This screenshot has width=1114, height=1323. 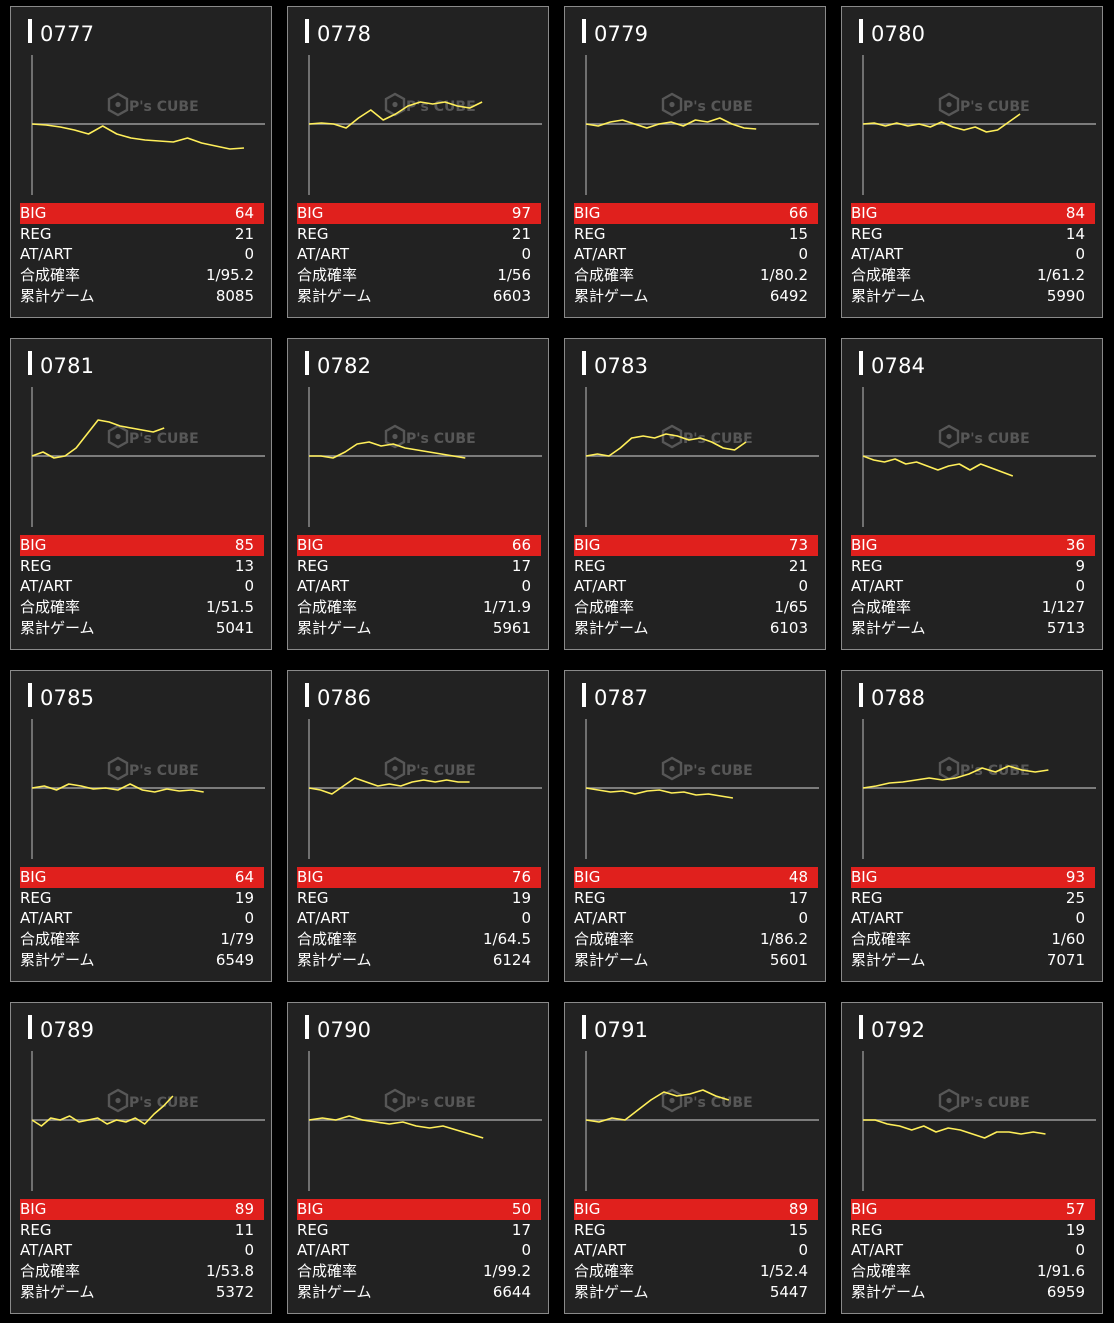 What do you see at coordinates (137, 939) in the screenshot?
I see `prob-row: 合成確率 1/79` at bounding box center [137, 939].